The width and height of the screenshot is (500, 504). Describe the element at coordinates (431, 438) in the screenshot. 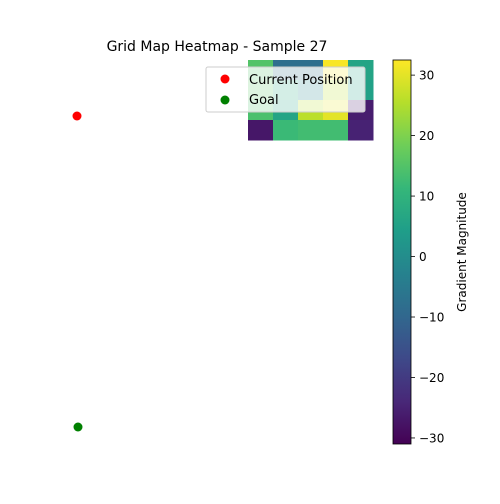

I see `colorbar-tick-label: −30` at that location.